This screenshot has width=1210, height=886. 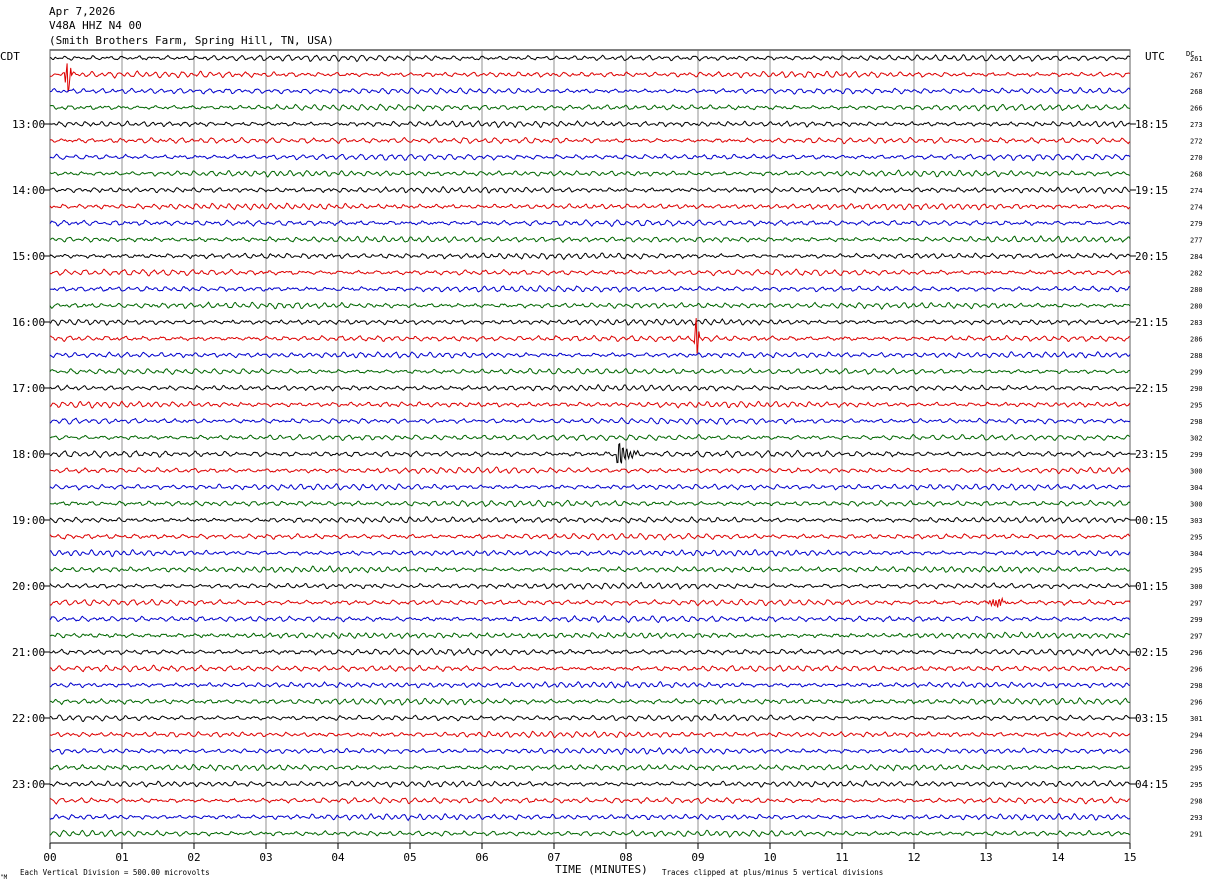 What do you see at coordinates (1190, 54) in the screenshot?
I see `dc-label: DC` at bounding box center [1190, 54].